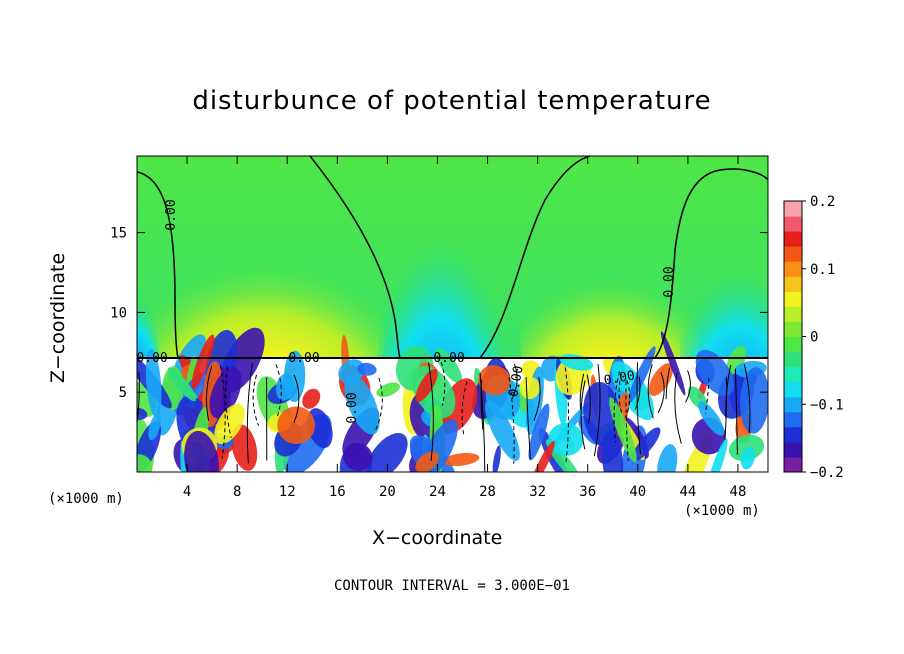 Image resolution: width=904 pixels, height=654 pixels. I want to click on x-tick-label: 24, so click(437, 492).